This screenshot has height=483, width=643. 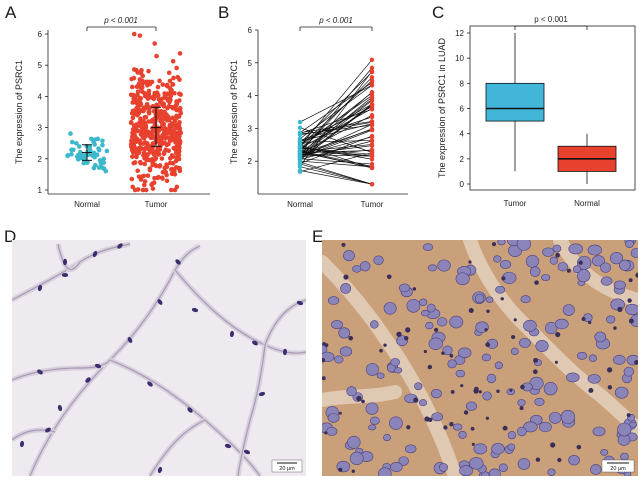 I want to click on panel-d-scale-label: 20 μm, so click(x=287, y=469).